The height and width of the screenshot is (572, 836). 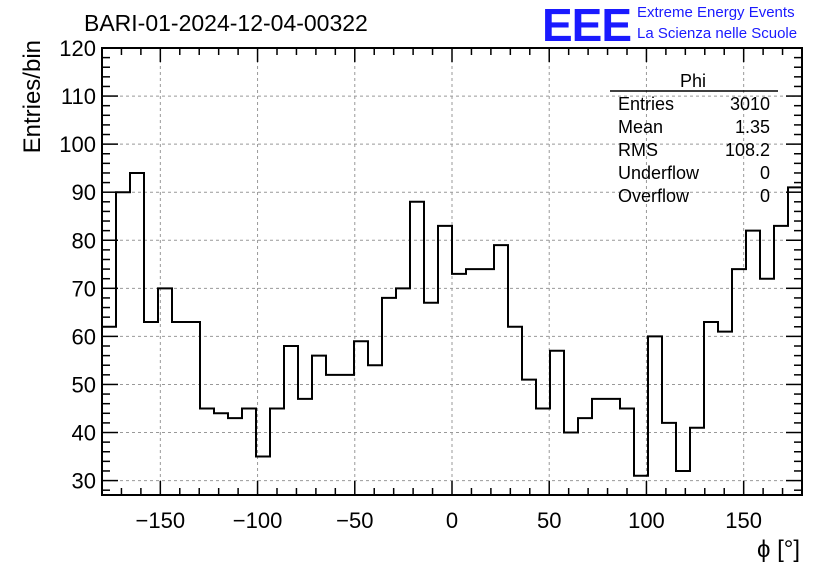 What do you see at coordinates (638, 150) in the screenshot?
I see `stats-label: RMS` at bounding box center [638, 150].